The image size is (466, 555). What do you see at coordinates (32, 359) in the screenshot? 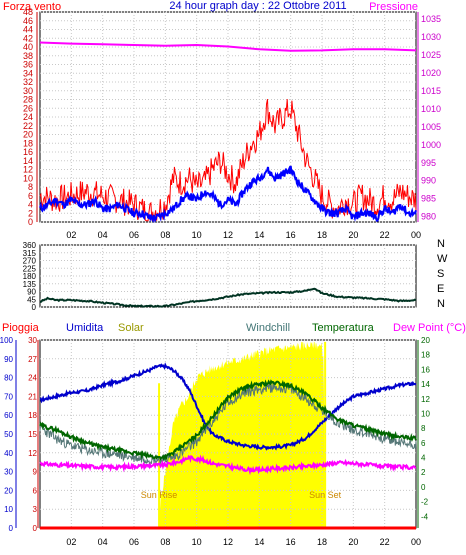
I see `humidity-tick-label: 27` at bounding box center [32, 359].